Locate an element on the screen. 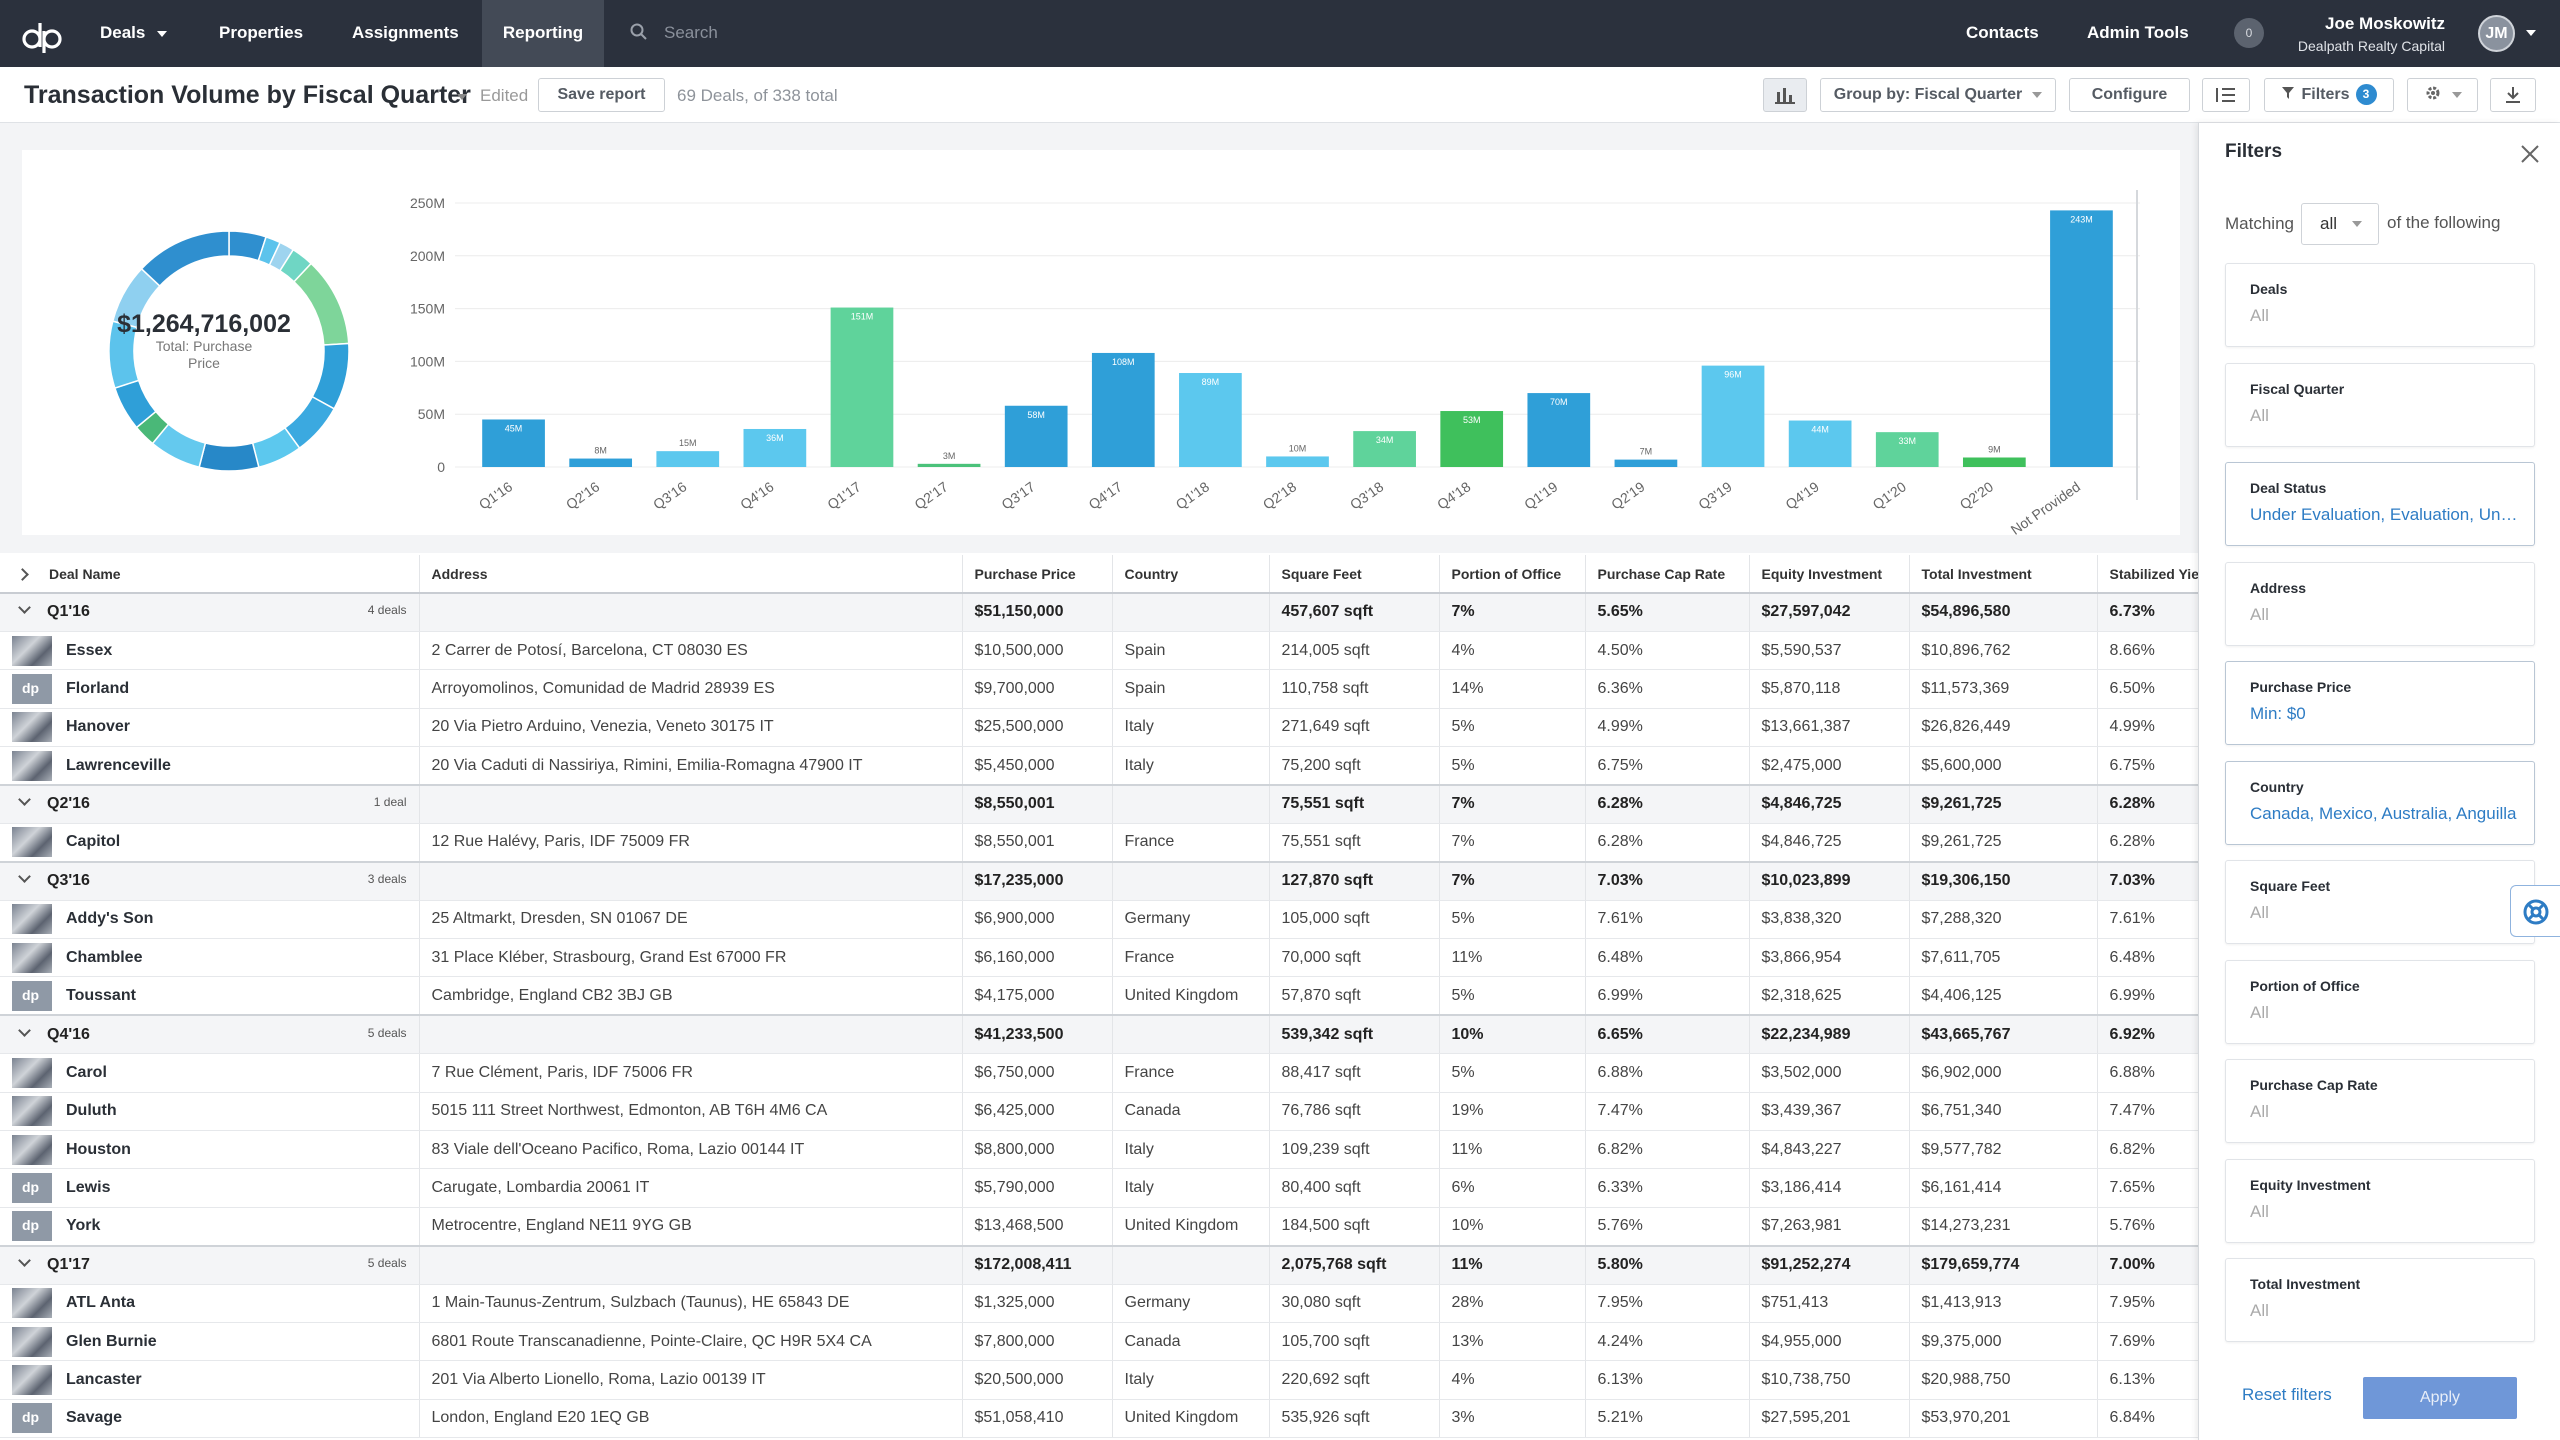 The image size is (2560, 1440). download-button is located at coordinates (2513, 95).